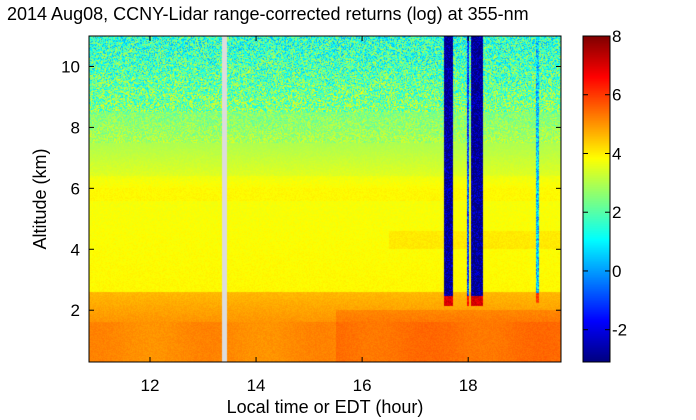 The height and width of the screenshot is (420, 696). I want to click on colorbar-tick-label: 2, so click(616, 212).